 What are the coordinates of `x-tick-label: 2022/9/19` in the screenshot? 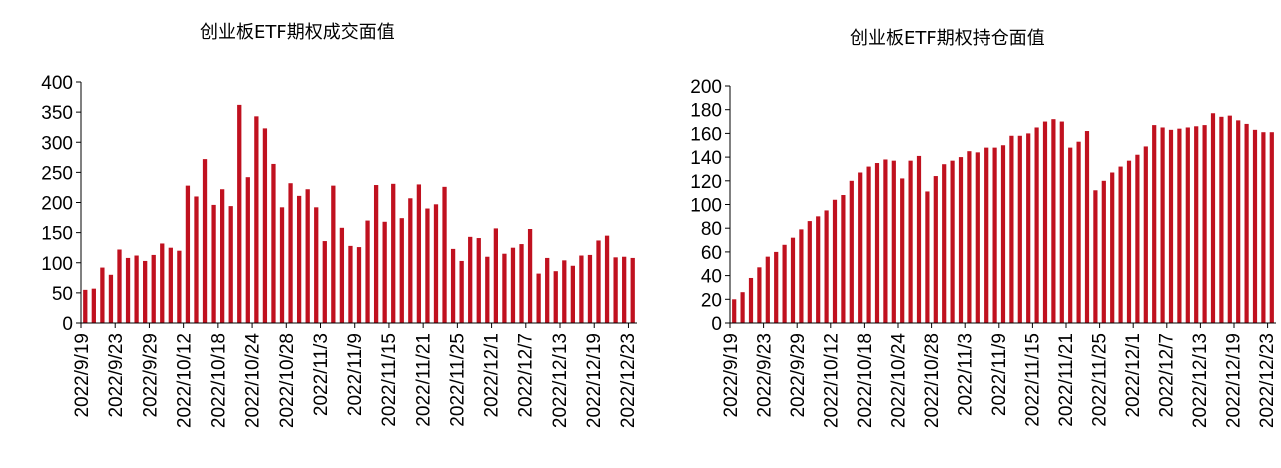 It's located at (731, 375).